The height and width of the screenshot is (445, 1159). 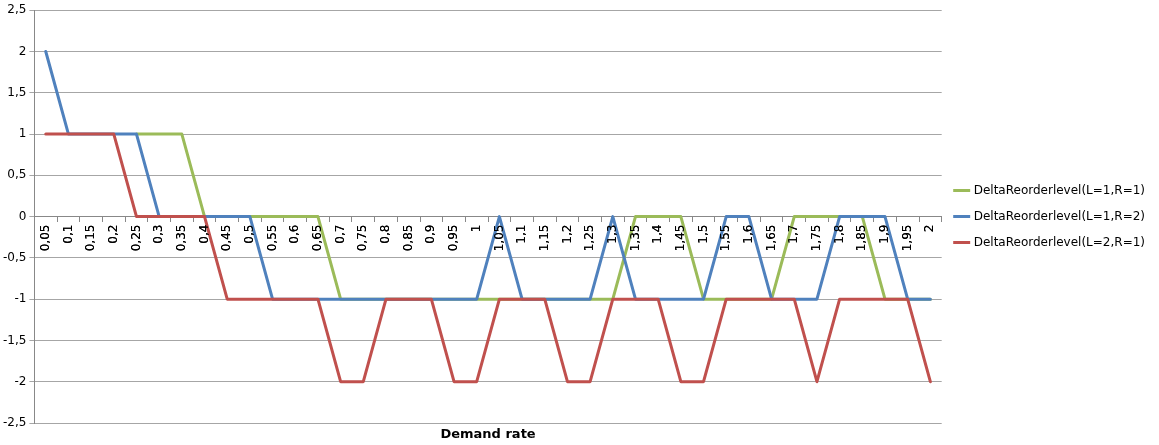 I want to click on x-tick-label: 1,45, so click(x=679, y=238).